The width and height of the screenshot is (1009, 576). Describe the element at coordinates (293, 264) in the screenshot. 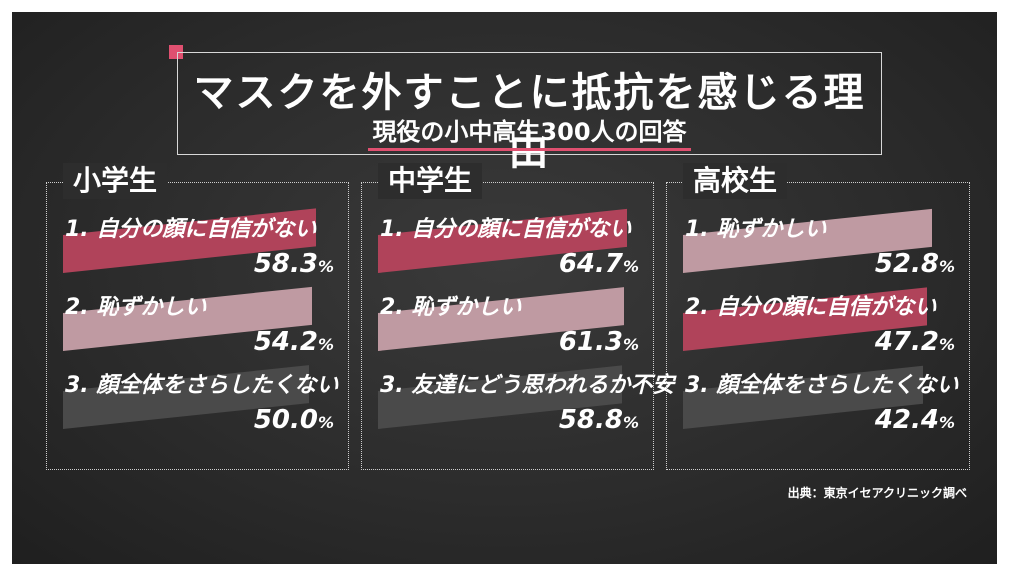

I see `item-value: 58.3%` at that location.